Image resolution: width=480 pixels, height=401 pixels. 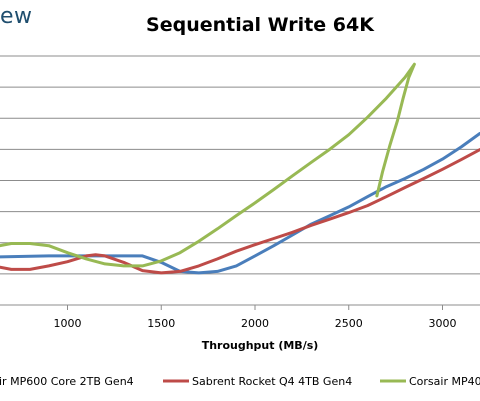 I want to click on x-tick-label: 1000, so click(x=68, y=323).